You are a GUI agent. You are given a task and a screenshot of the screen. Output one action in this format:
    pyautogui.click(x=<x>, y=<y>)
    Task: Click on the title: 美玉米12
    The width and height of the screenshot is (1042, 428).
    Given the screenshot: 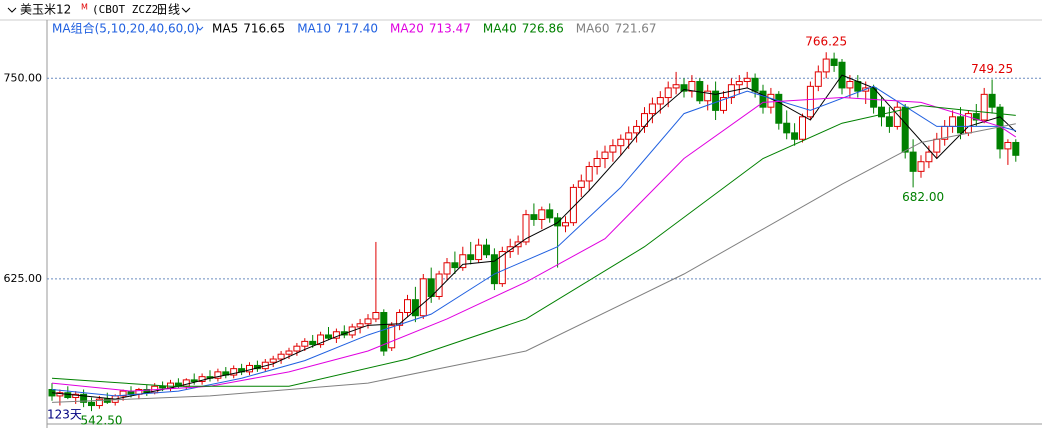 What is the action you would take?
    pyautogui.click(x=45, y=10)
    